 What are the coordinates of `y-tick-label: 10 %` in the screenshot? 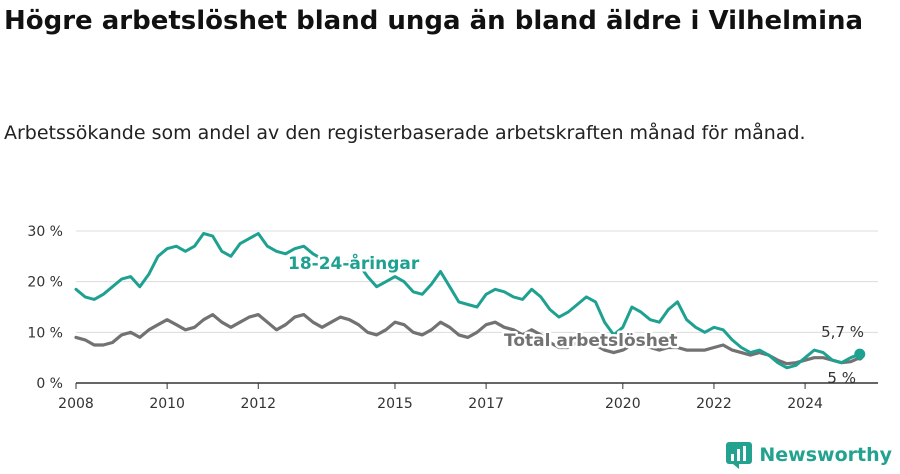 It's located at (45, 333).